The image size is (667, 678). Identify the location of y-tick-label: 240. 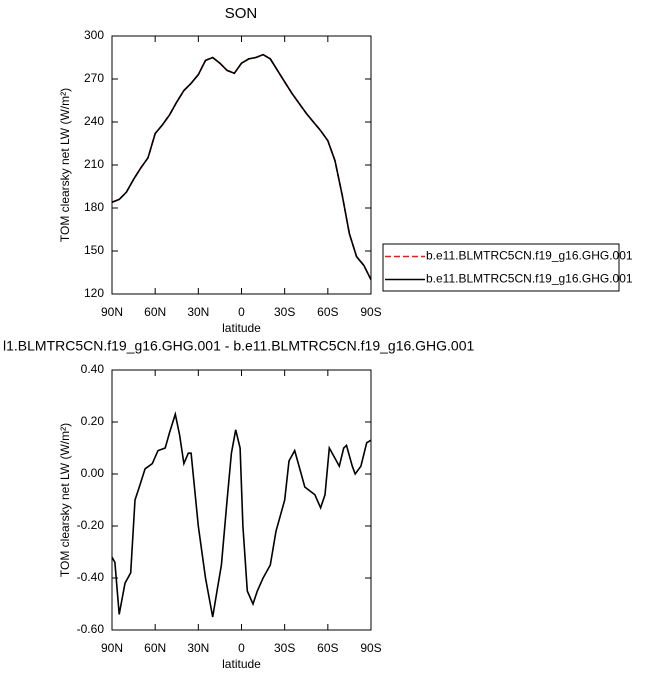
(94, 121).